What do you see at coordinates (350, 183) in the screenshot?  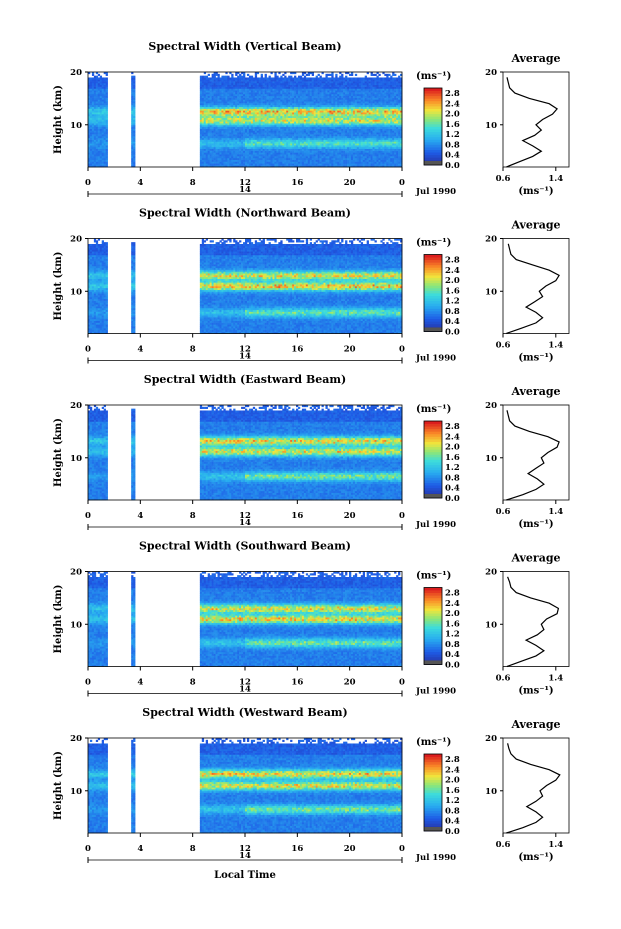 I see `x-tick-label: 20` at bounding box center [350, 183].